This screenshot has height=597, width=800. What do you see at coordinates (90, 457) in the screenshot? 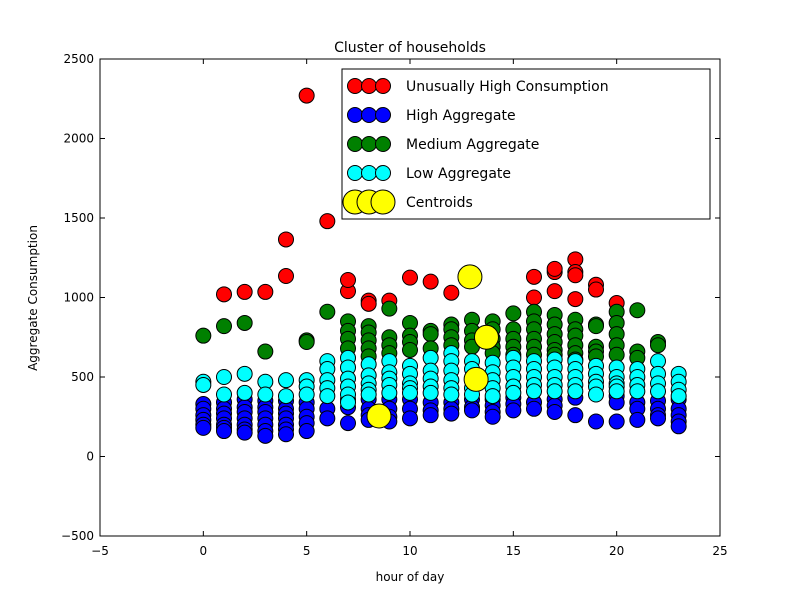
I see `y-tick-label: 0` at bounding box center [90, 457].